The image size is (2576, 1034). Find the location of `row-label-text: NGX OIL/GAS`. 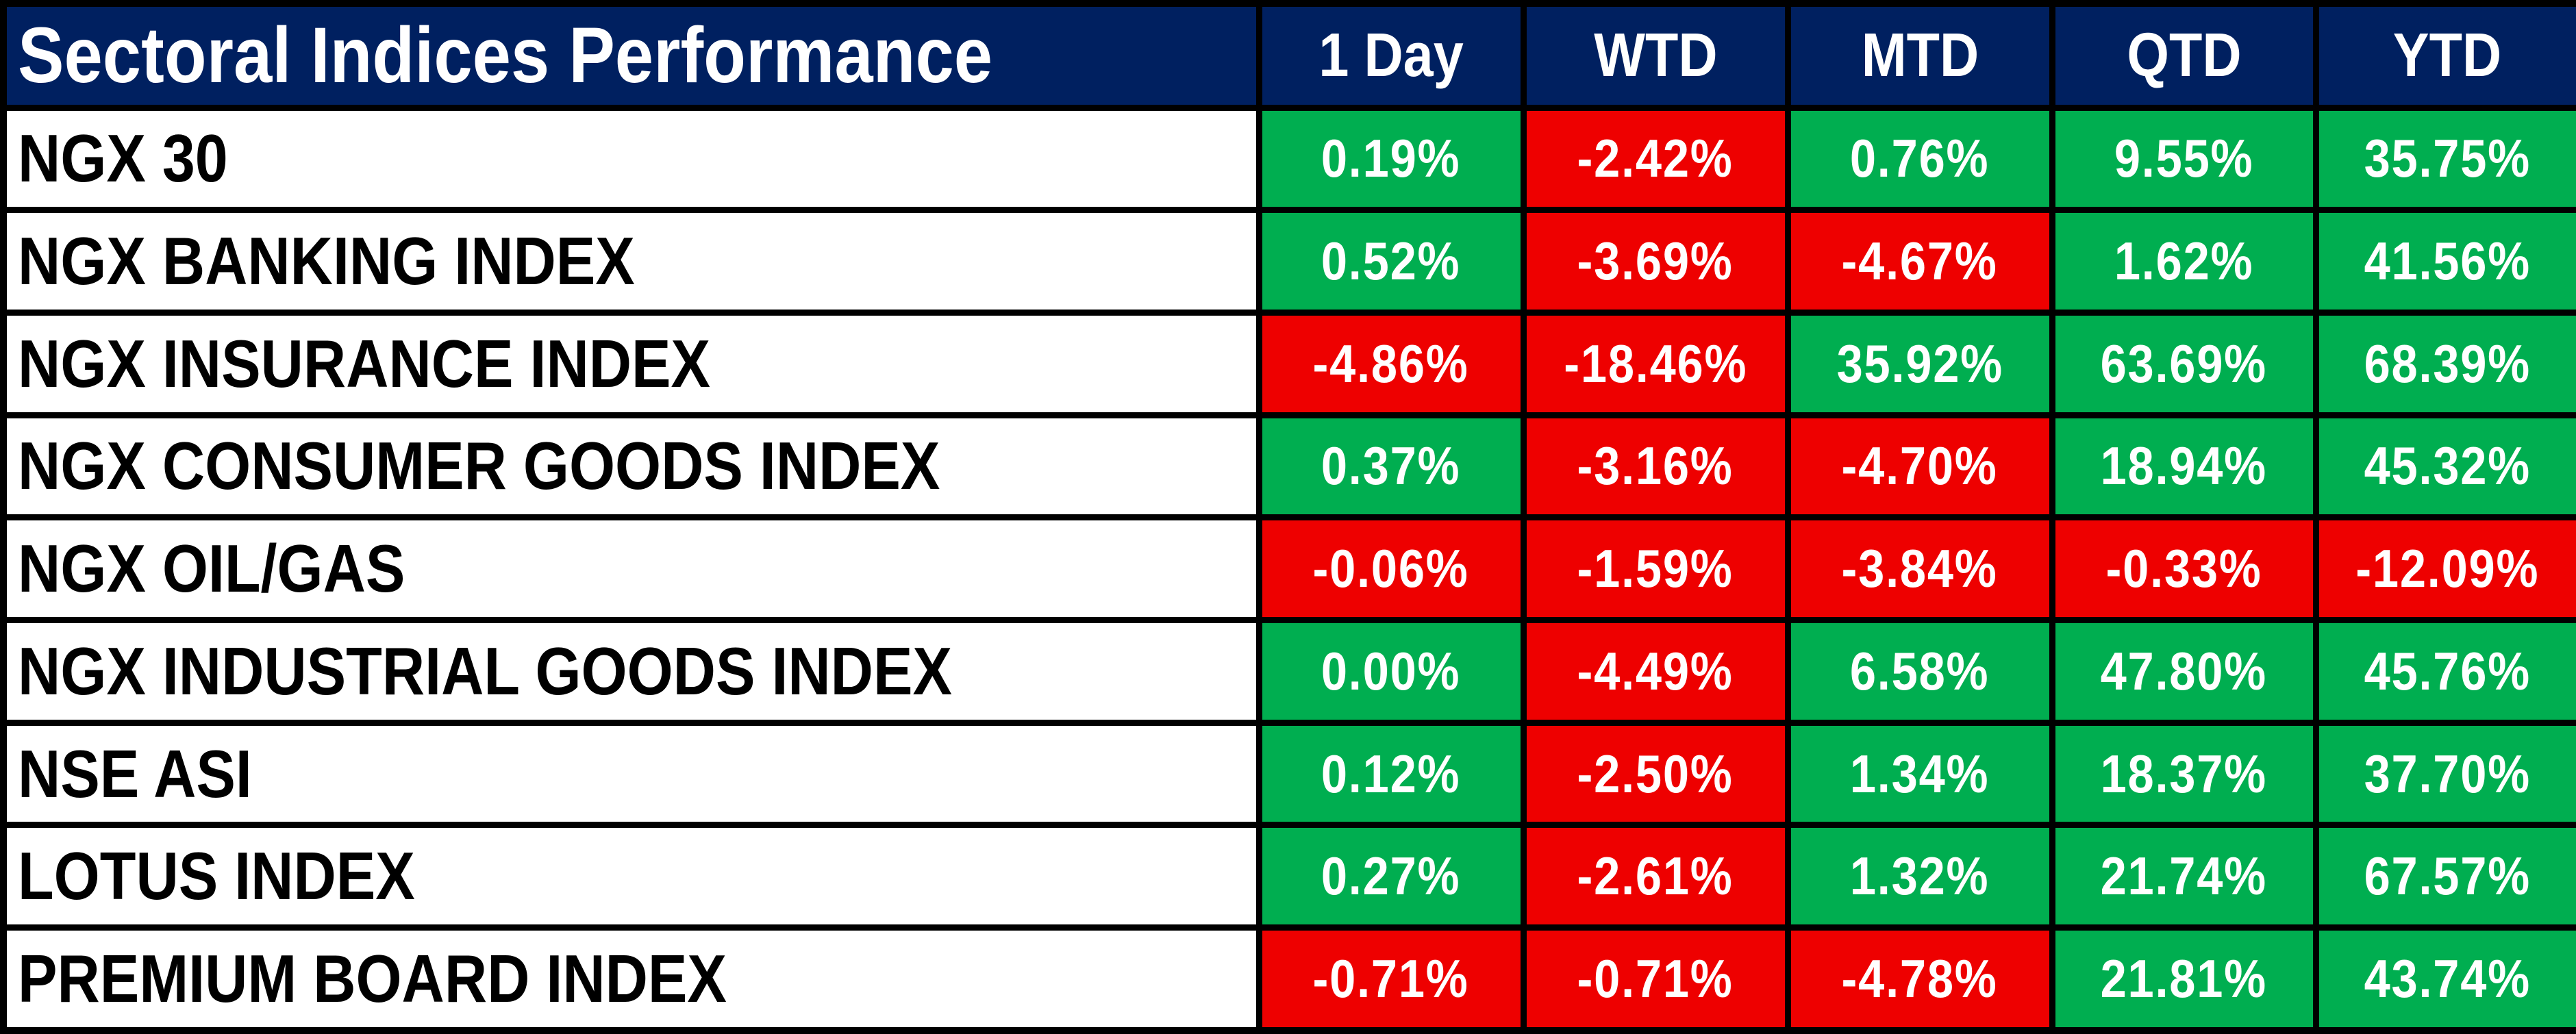

row-label-text: NGX OIL/GAS is located at coordinates (211, 569).